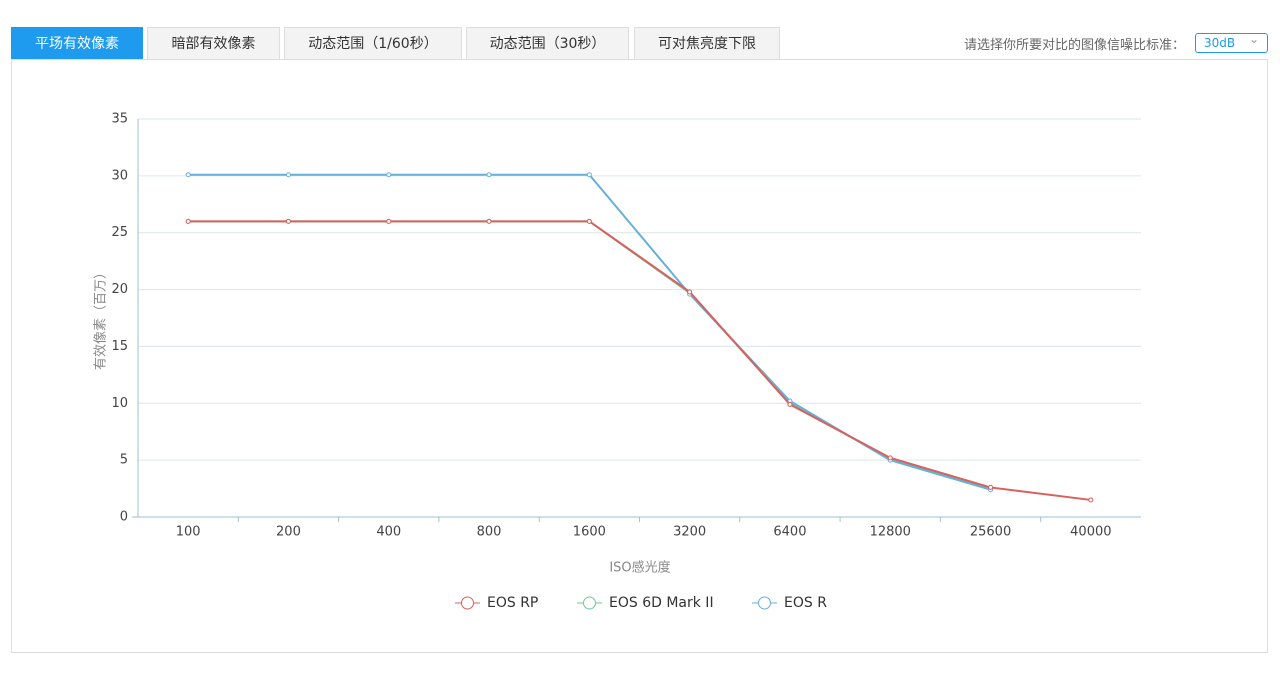 The height and width of the screenshot is (683, 1280). I want to click on y-axis-title: 有效像素（百万）, so click(101, 318).